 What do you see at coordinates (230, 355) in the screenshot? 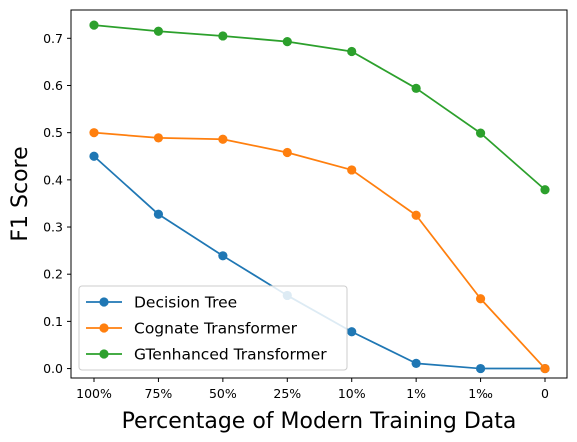
I see `legend-label: GTenhanced Transformer` at bounding box center [230, 355].